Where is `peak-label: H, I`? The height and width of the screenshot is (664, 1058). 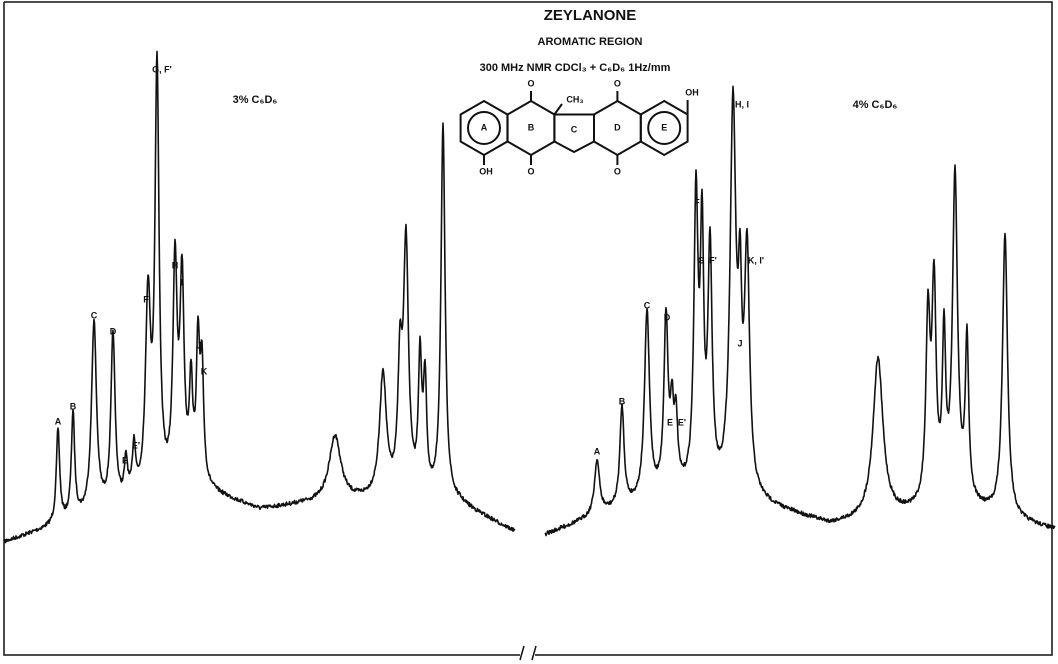 peak-label: H, I is located at coordinates (742, 104).